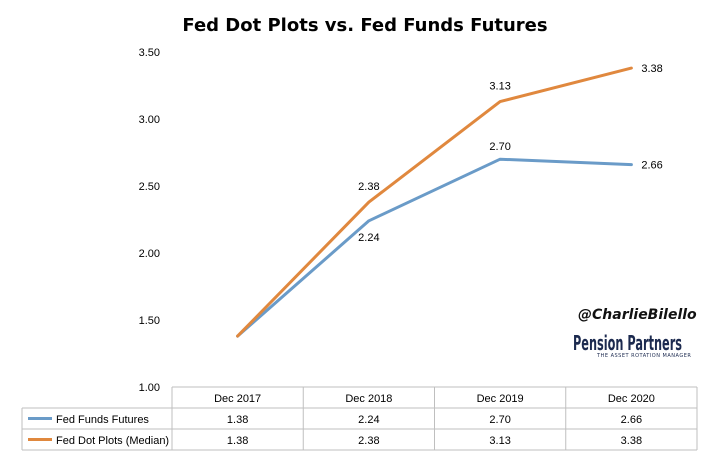  What do you see at coordinates (149, 53) in the screenshot?
I see `y-tick-label: 3.50` at bounding box center [149, 53].